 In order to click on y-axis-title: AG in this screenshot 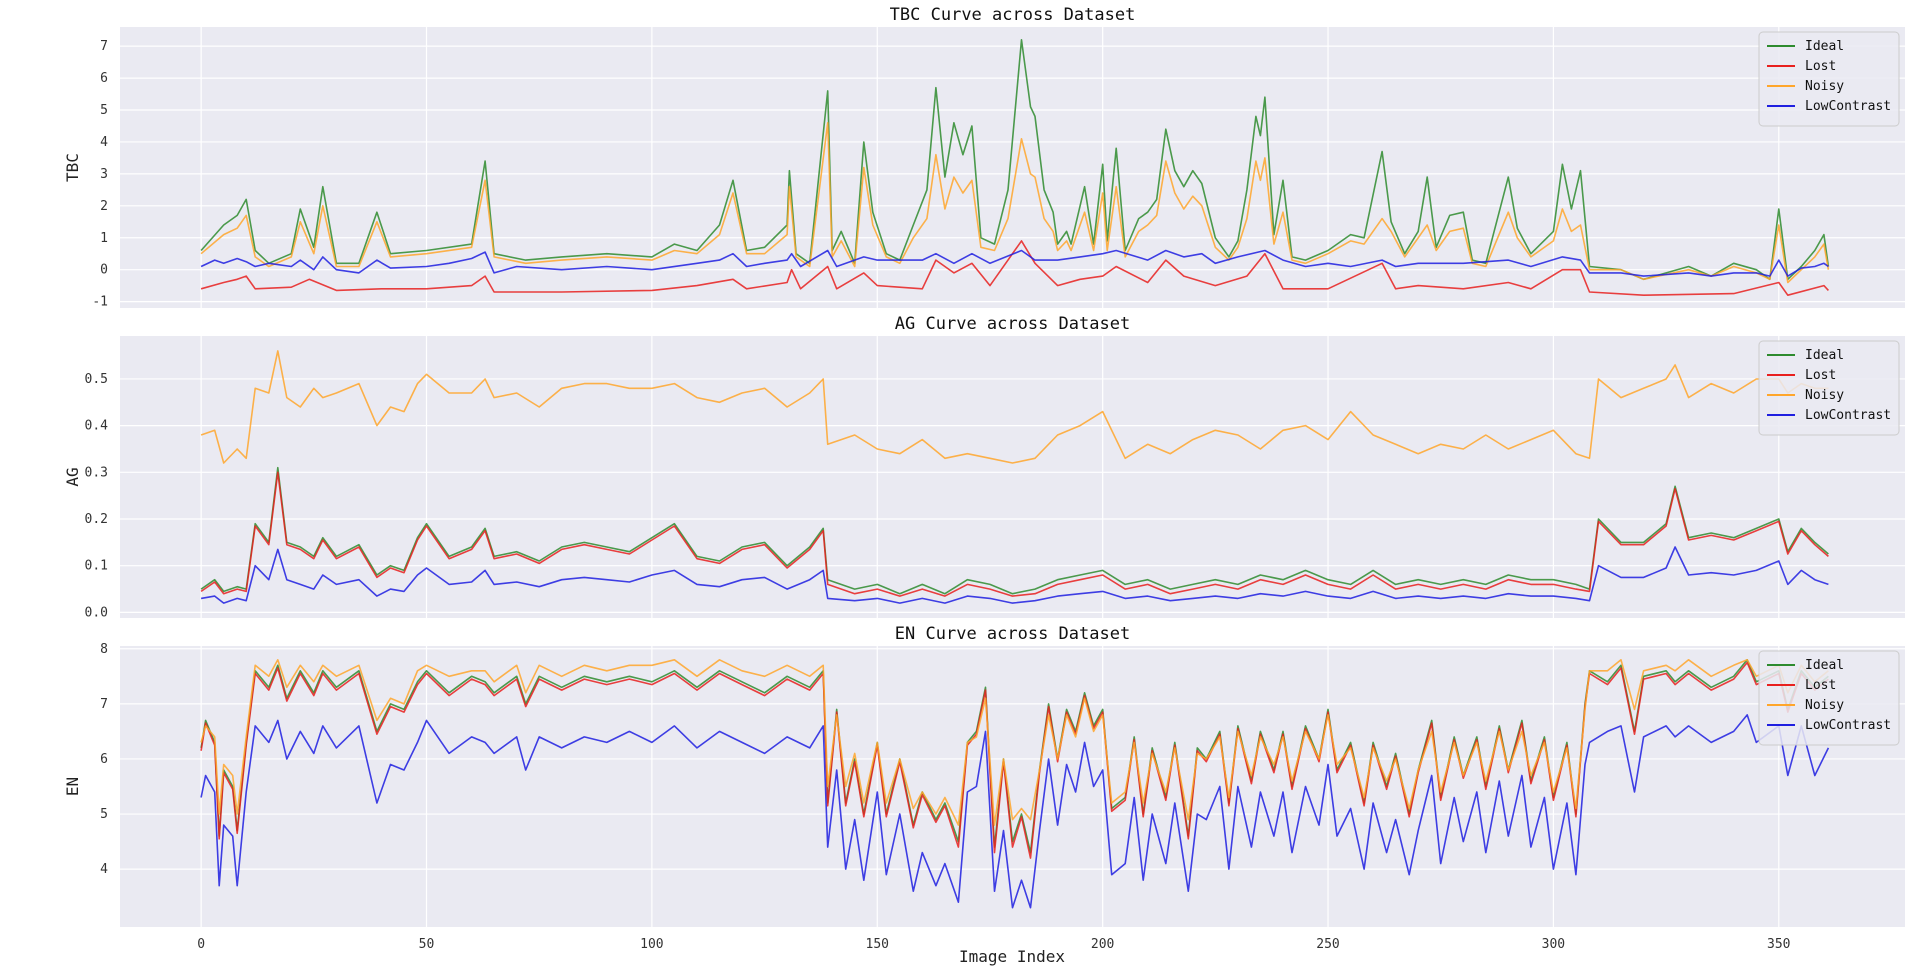, I will do `click(72, 476)`.